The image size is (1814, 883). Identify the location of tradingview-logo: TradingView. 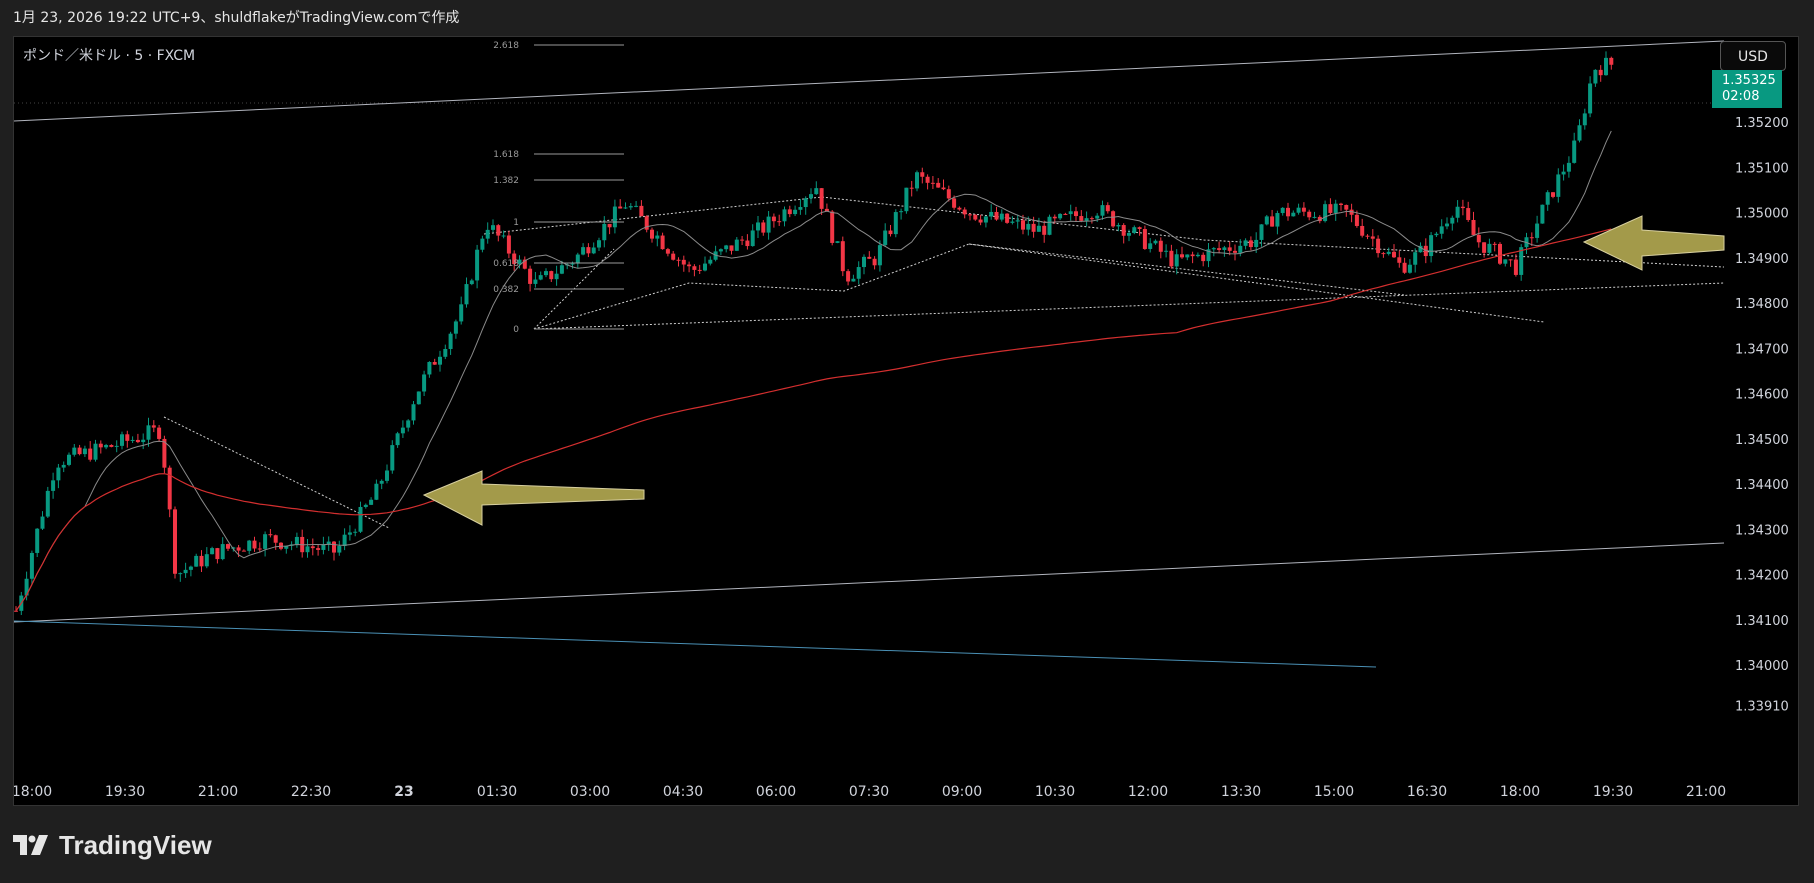
(112, 845).